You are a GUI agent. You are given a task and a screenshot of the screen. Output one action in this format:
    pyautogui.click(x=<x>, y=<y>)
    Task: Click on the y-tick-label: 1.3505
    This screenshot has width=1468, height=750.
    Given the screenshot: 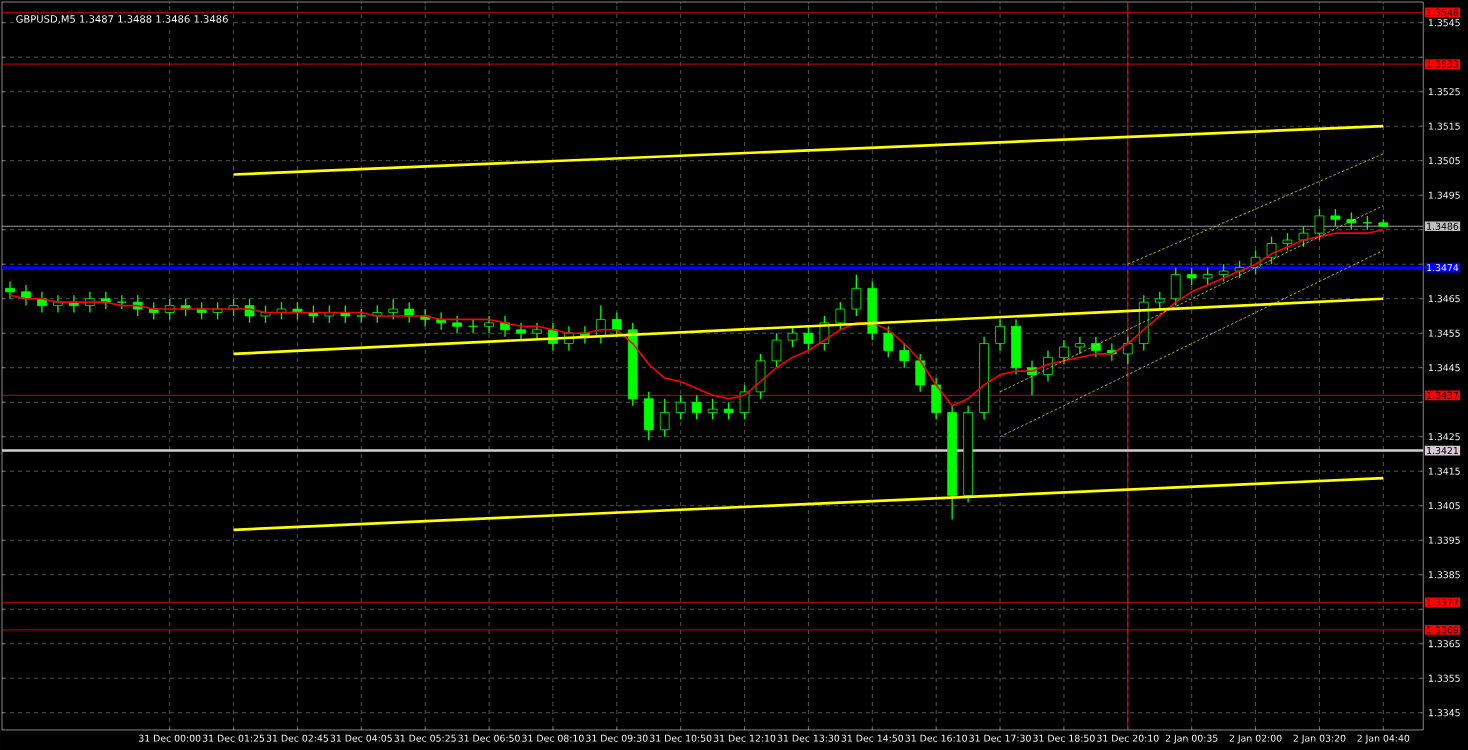 What is the action you would take?
    pyautogui.click(x=1444, y=161)
    